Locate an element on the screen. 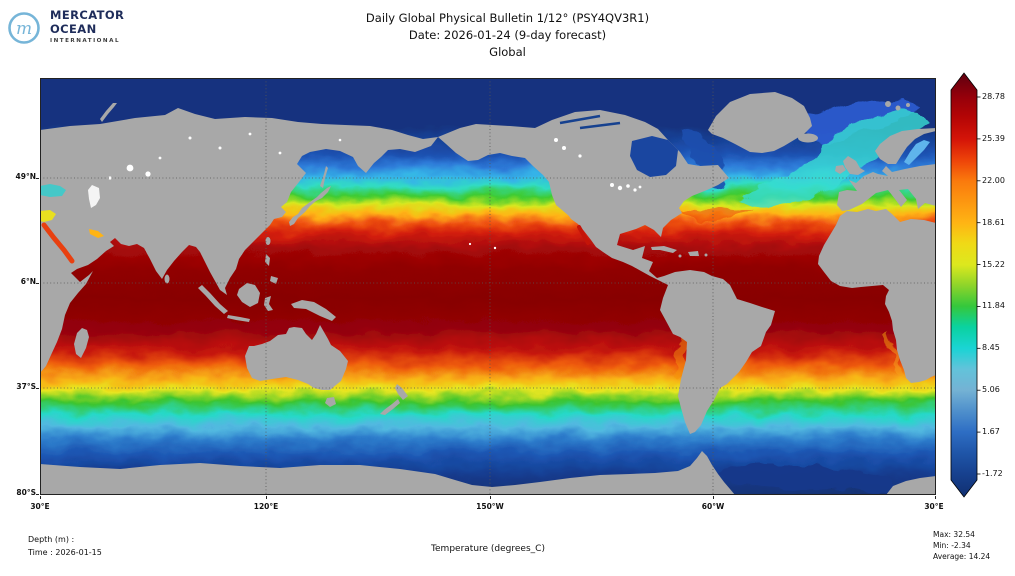  cb-tick-0: 28.78 is located at coordinates (993, 96).